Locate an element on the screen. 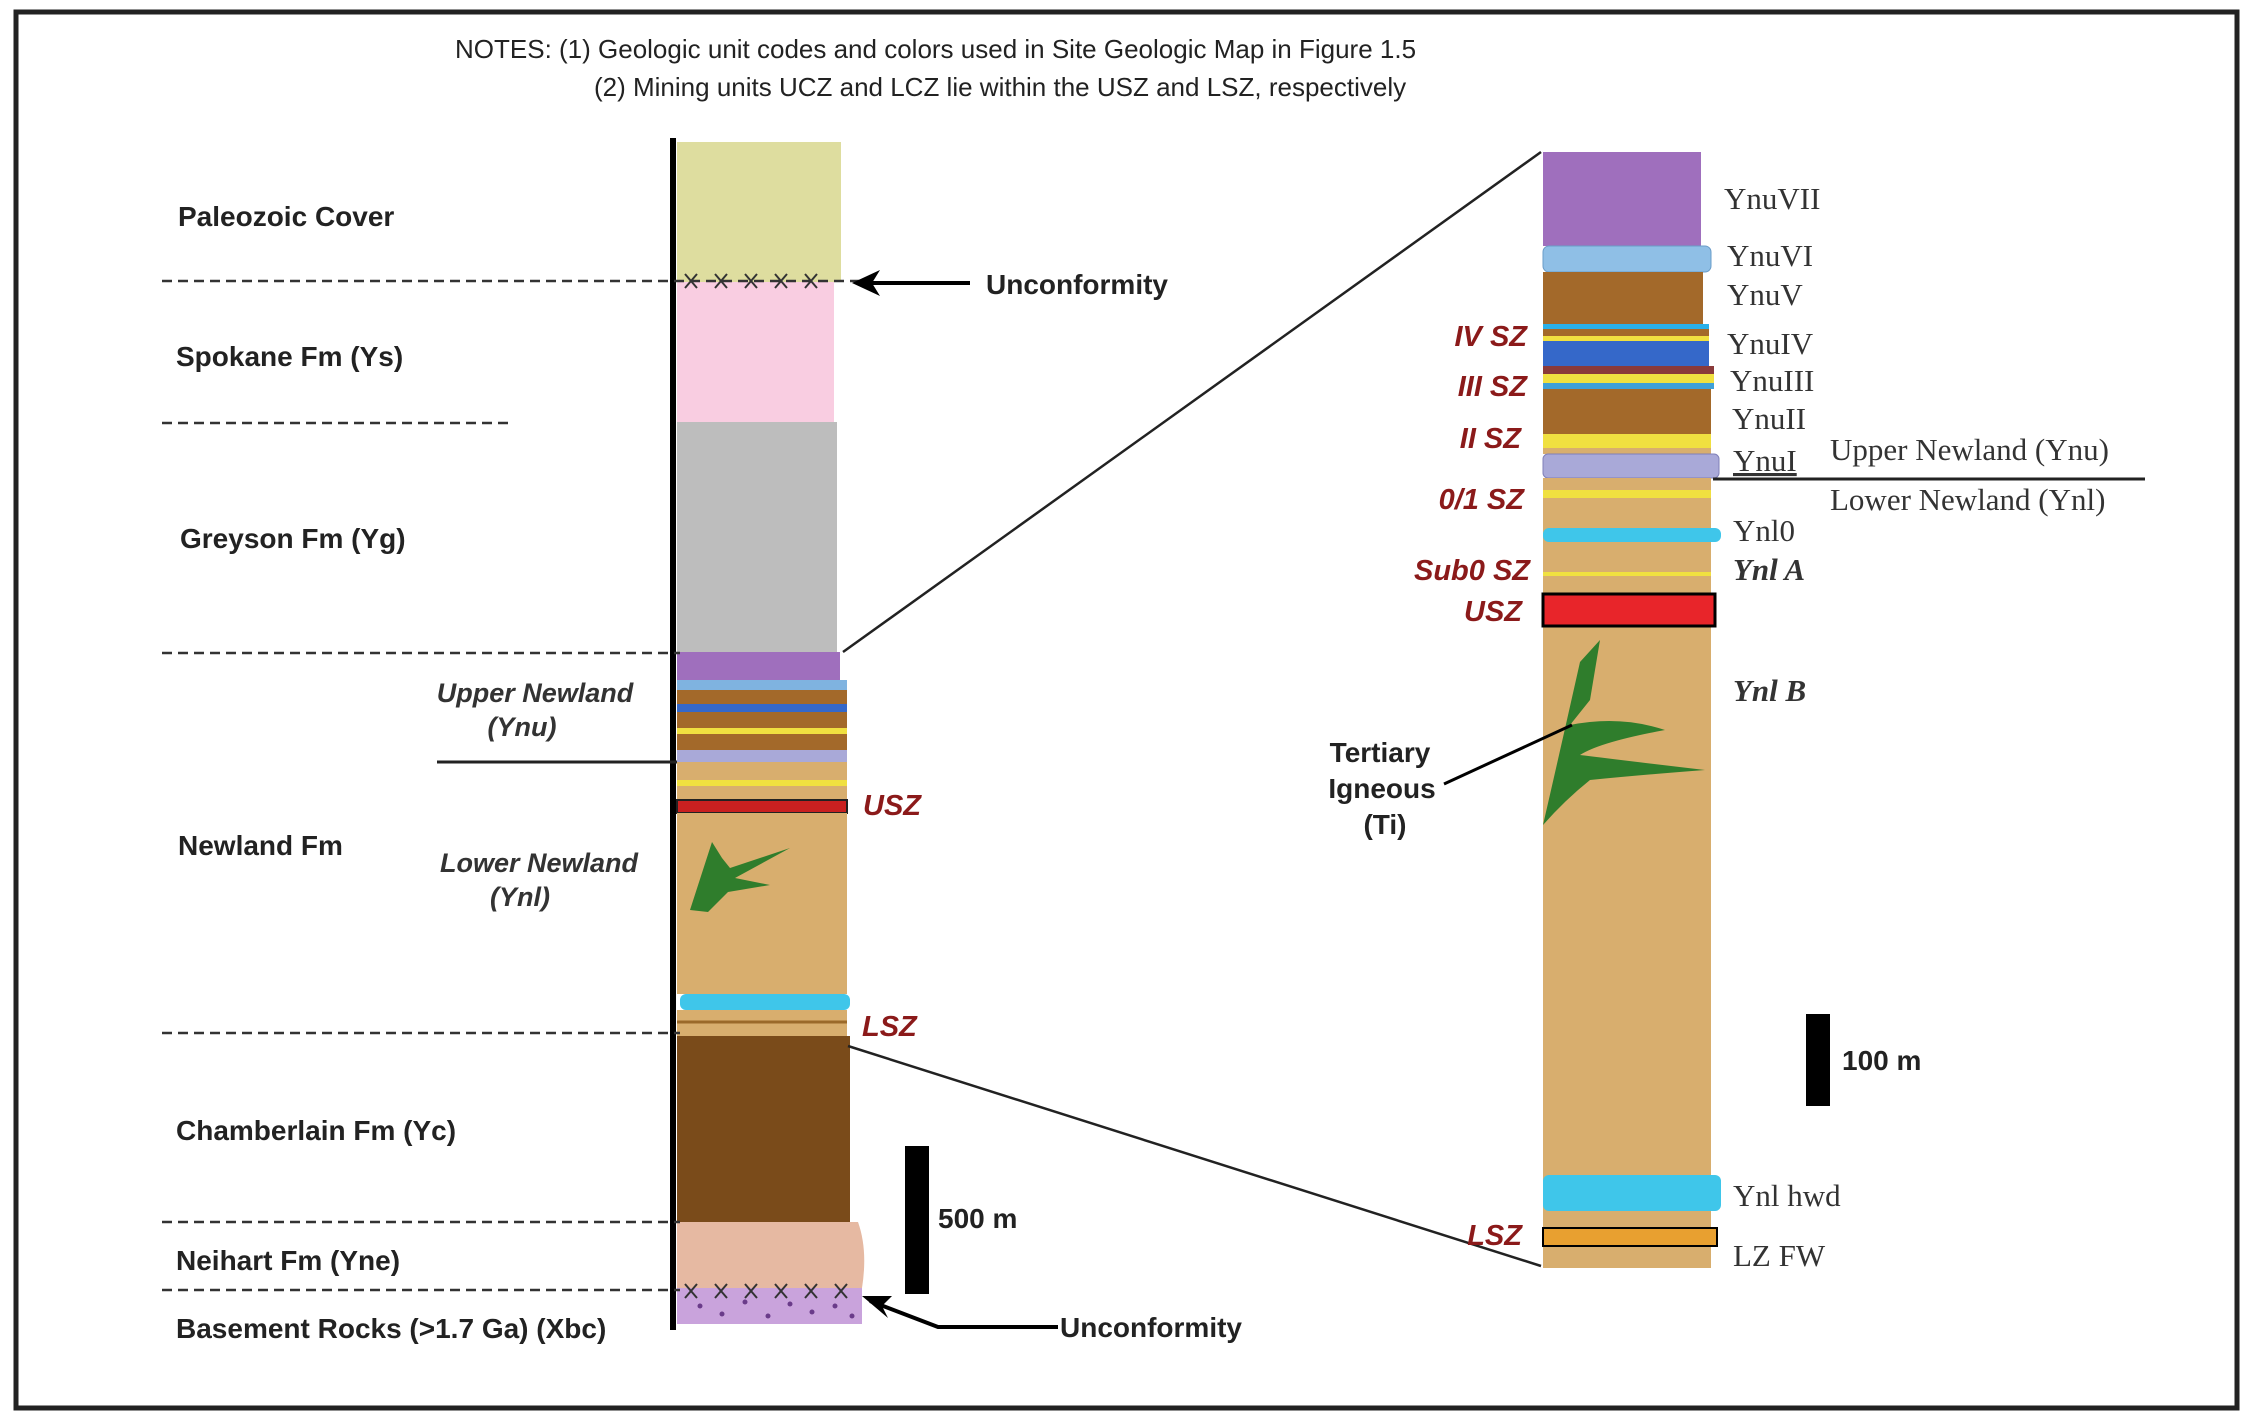 The image size is (2253, 1415). unconformity-top-label: Unconformity is located at coordinates (1077, 284).